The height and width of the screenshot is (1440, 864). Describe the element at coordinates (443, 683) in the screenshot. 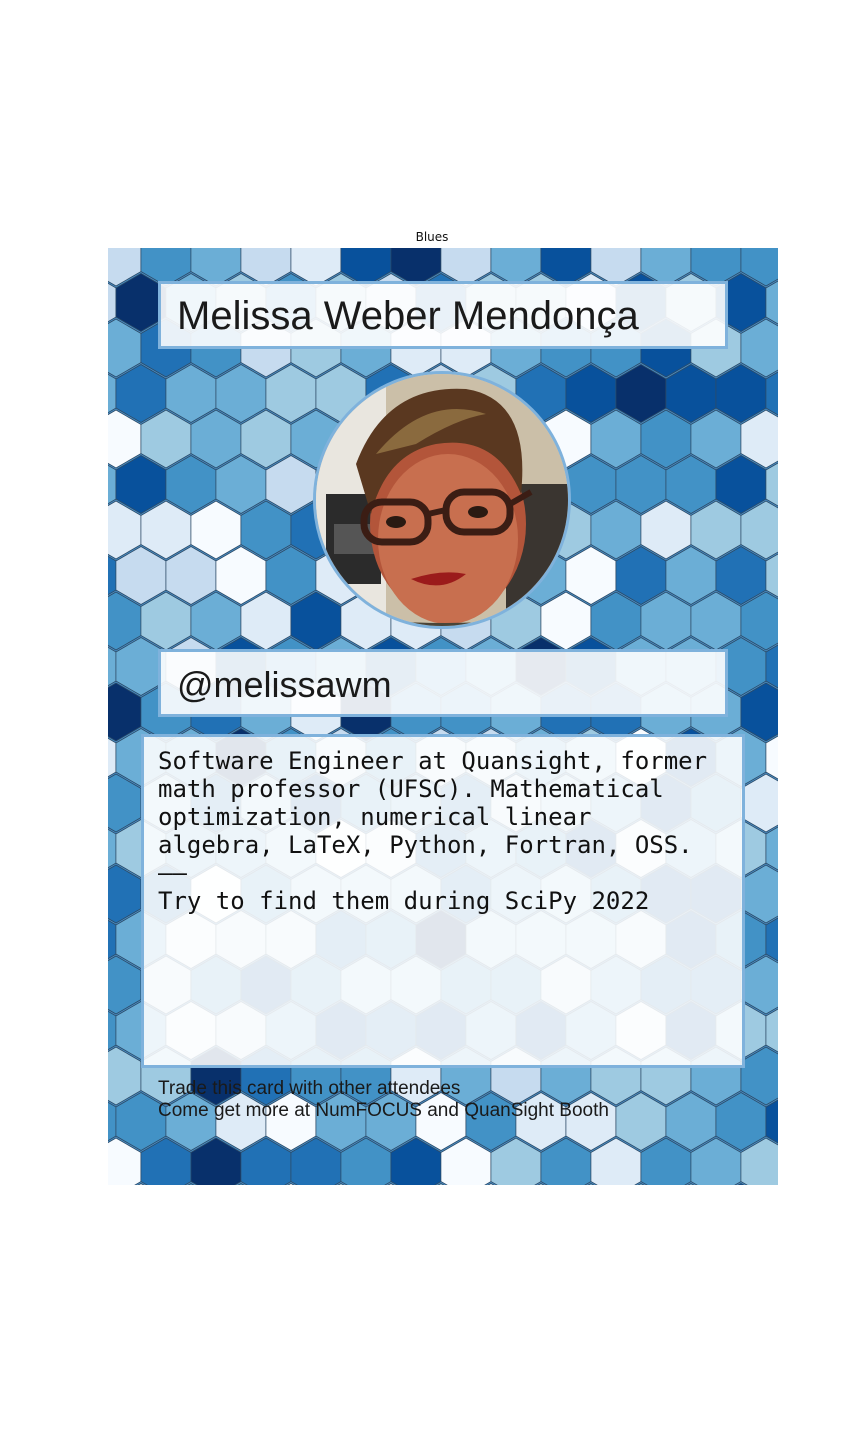

I see `handle-panel: @melissawm` at that location.